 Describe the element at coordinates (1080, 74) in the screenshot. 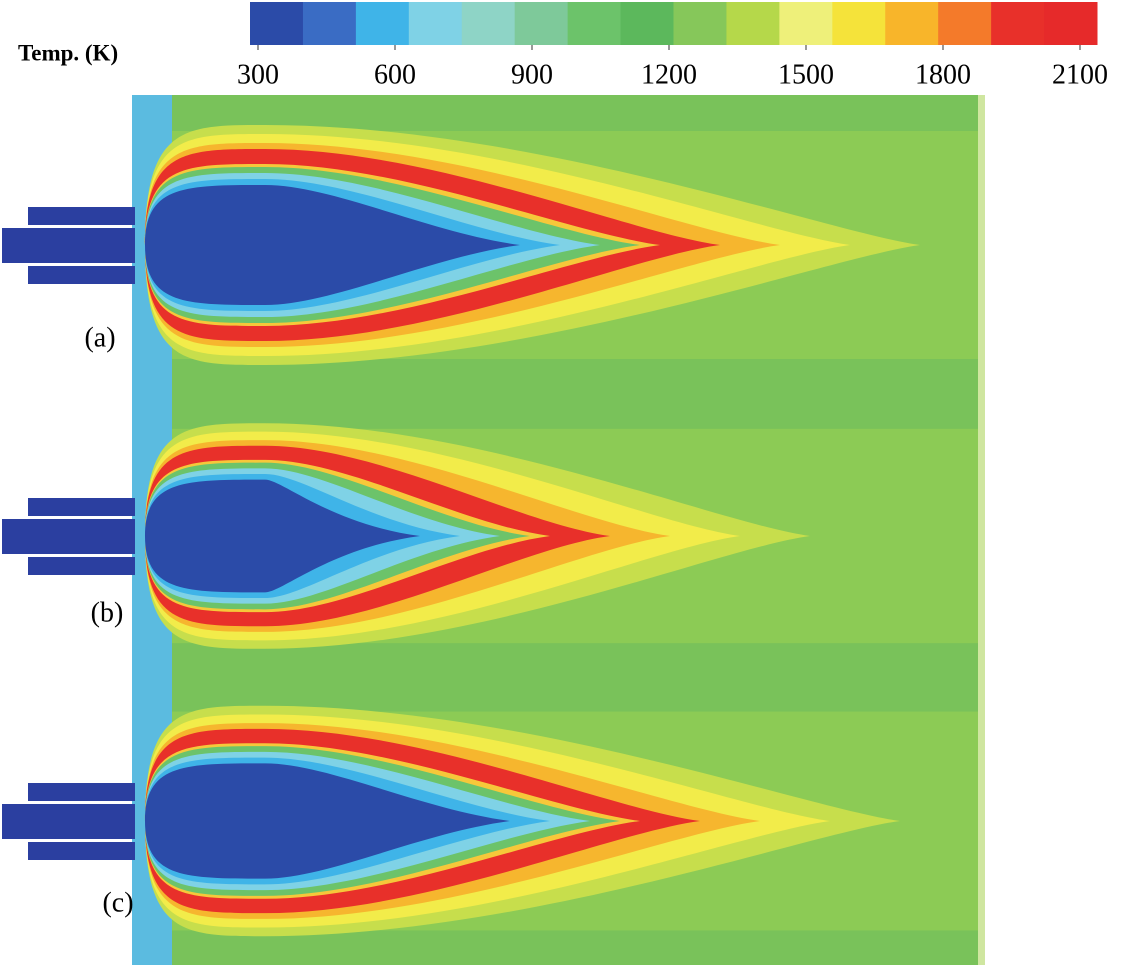

I see `colorbar-tick-label: 2100` at that location.